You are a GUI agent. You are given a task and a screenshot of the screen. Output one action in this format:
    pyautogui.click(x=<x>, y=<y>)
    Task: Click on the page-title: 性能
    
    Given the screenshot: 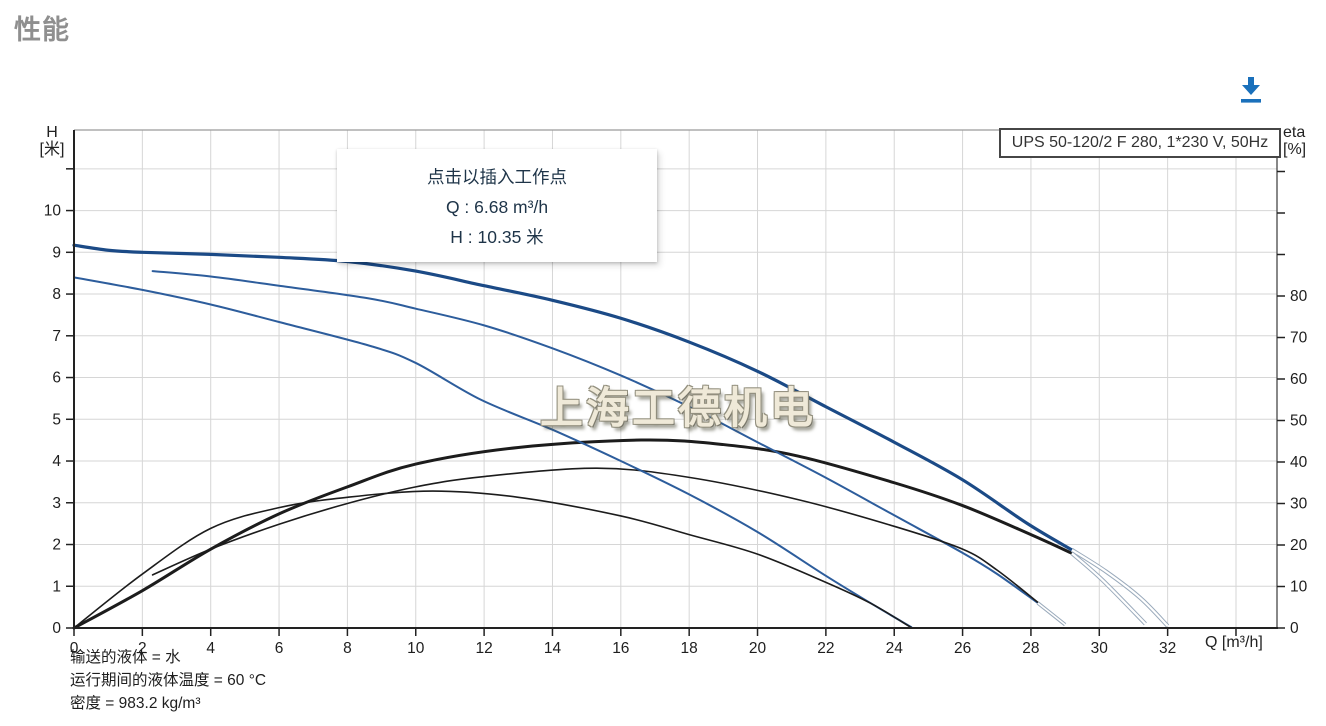 What is the action you would take?
    pyautogui.click(x=42, y=30)
    